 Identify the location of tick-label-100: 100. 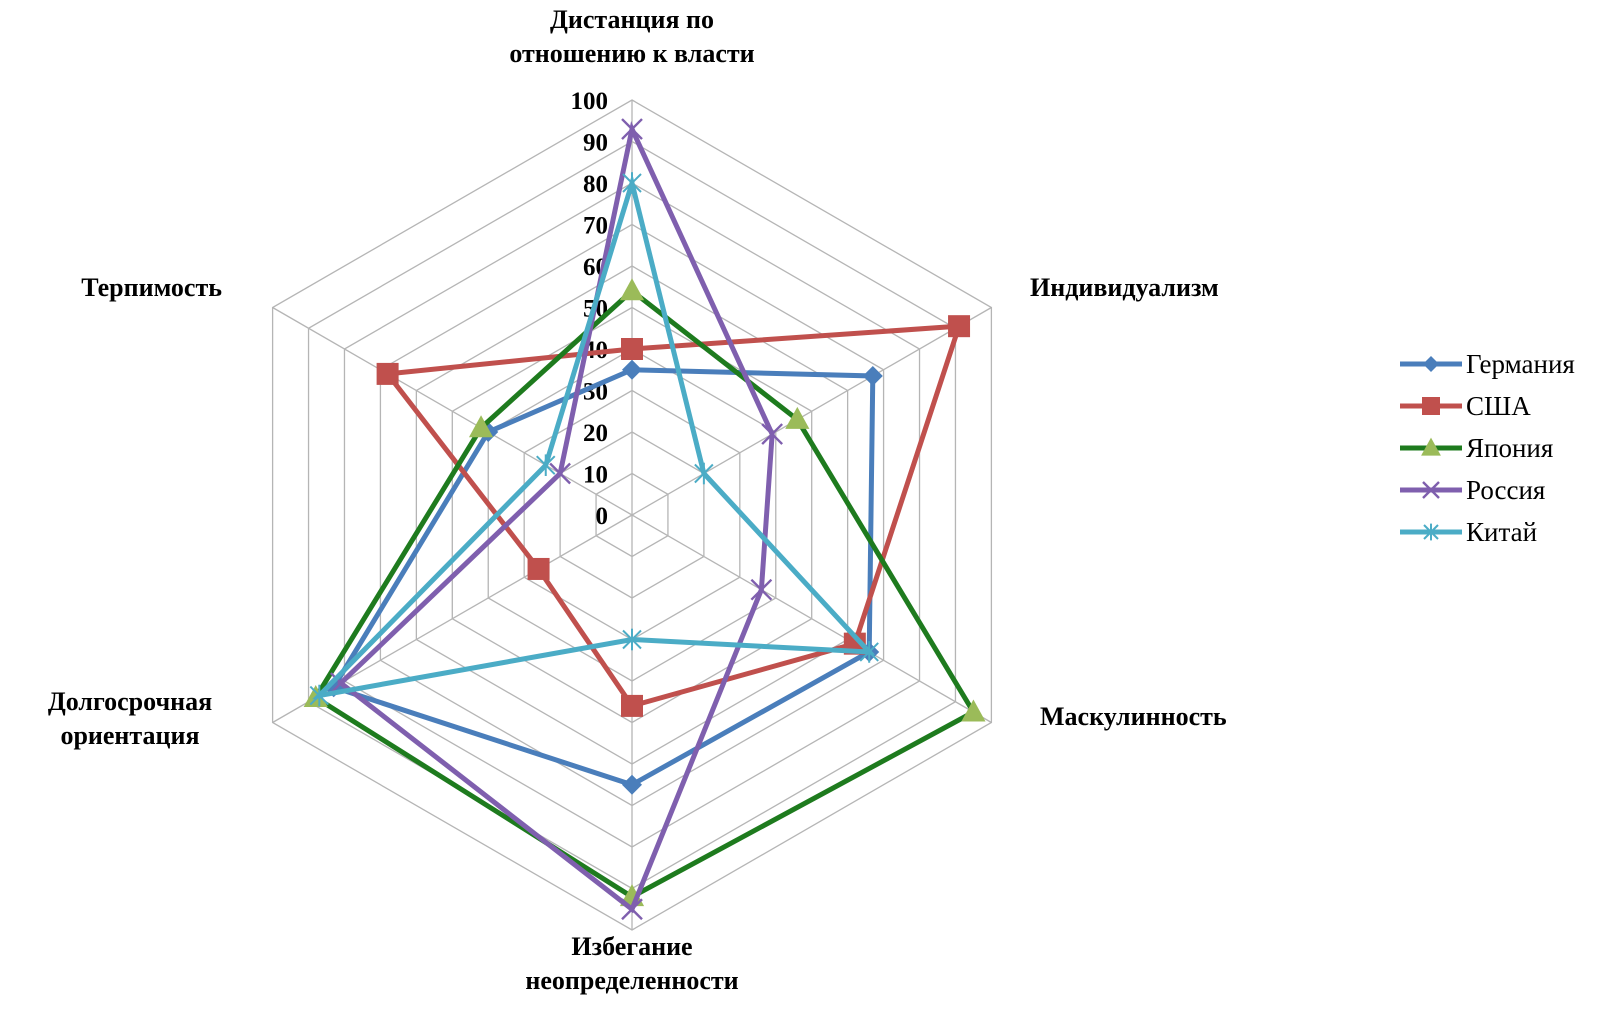
(590, 101).